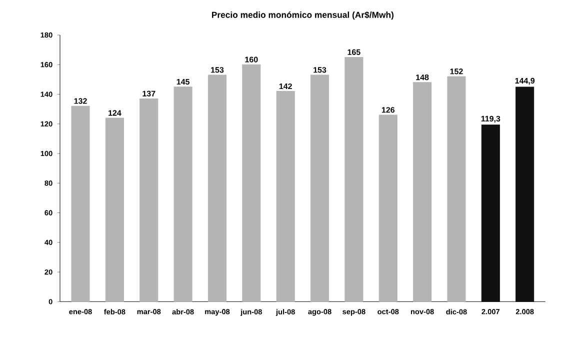  Describe the element at coordinates (525, 81) in the screenshot. I see `data-label: 144,9` at that location.